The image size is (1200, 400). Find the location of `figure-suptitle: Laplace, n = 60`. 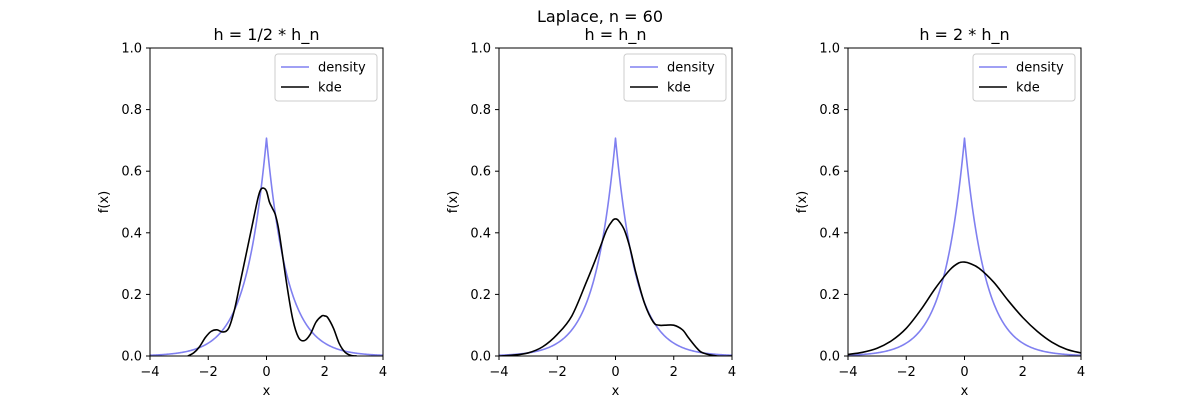

figure-suptitle: Laplace, n = 60 is located at coordinates (600, 16).